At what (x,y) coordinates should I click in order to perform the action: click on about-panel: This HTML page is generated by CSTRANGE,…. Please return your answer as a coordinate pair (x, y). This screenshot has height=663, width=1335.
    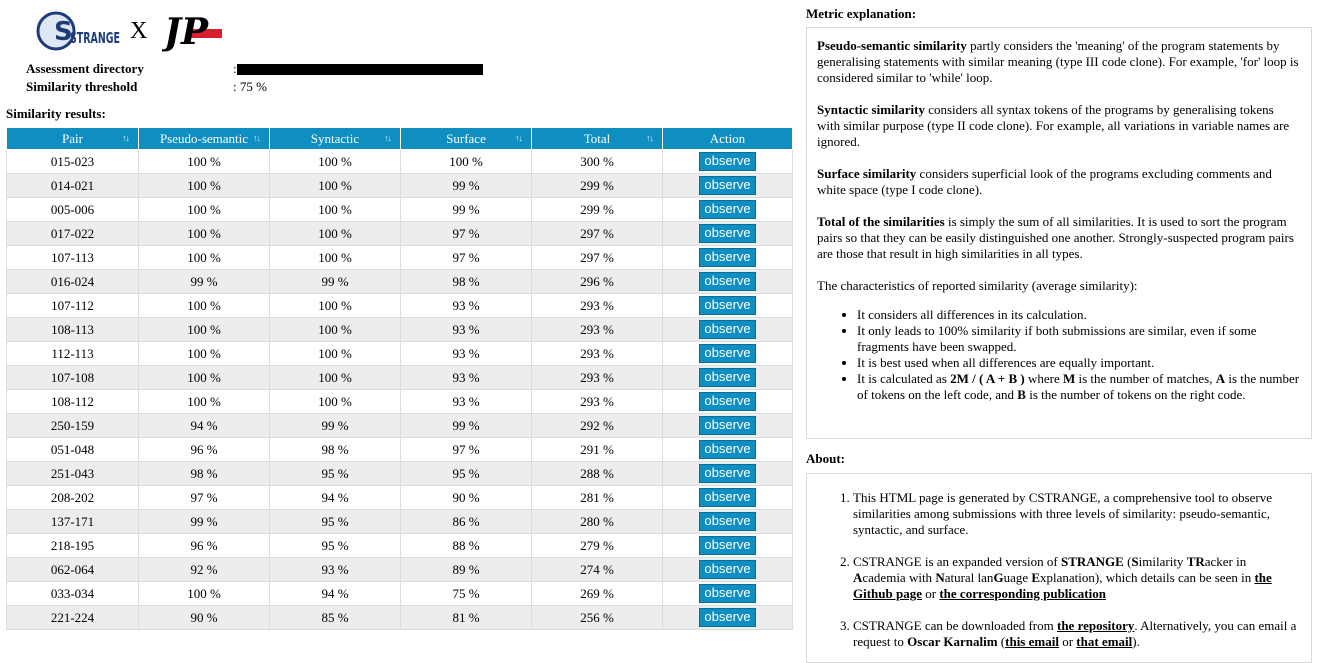
    Looking at the image, I should click on (1059, 568).